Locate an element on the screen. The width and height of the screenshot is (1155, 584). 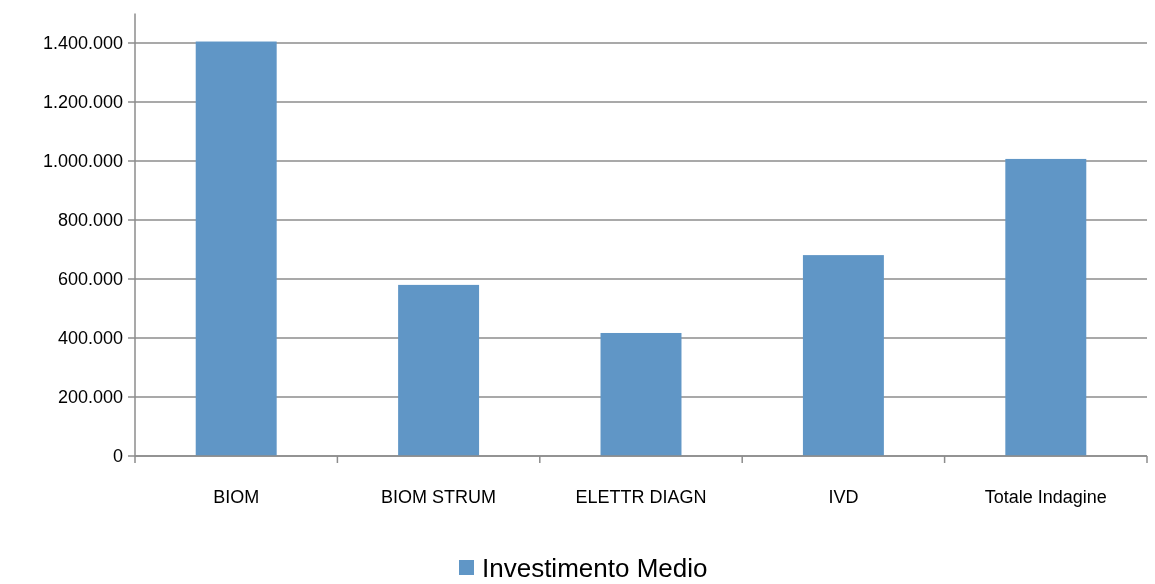
x-tick-label: Totale Indagine is located at coordinates (1045, 497).